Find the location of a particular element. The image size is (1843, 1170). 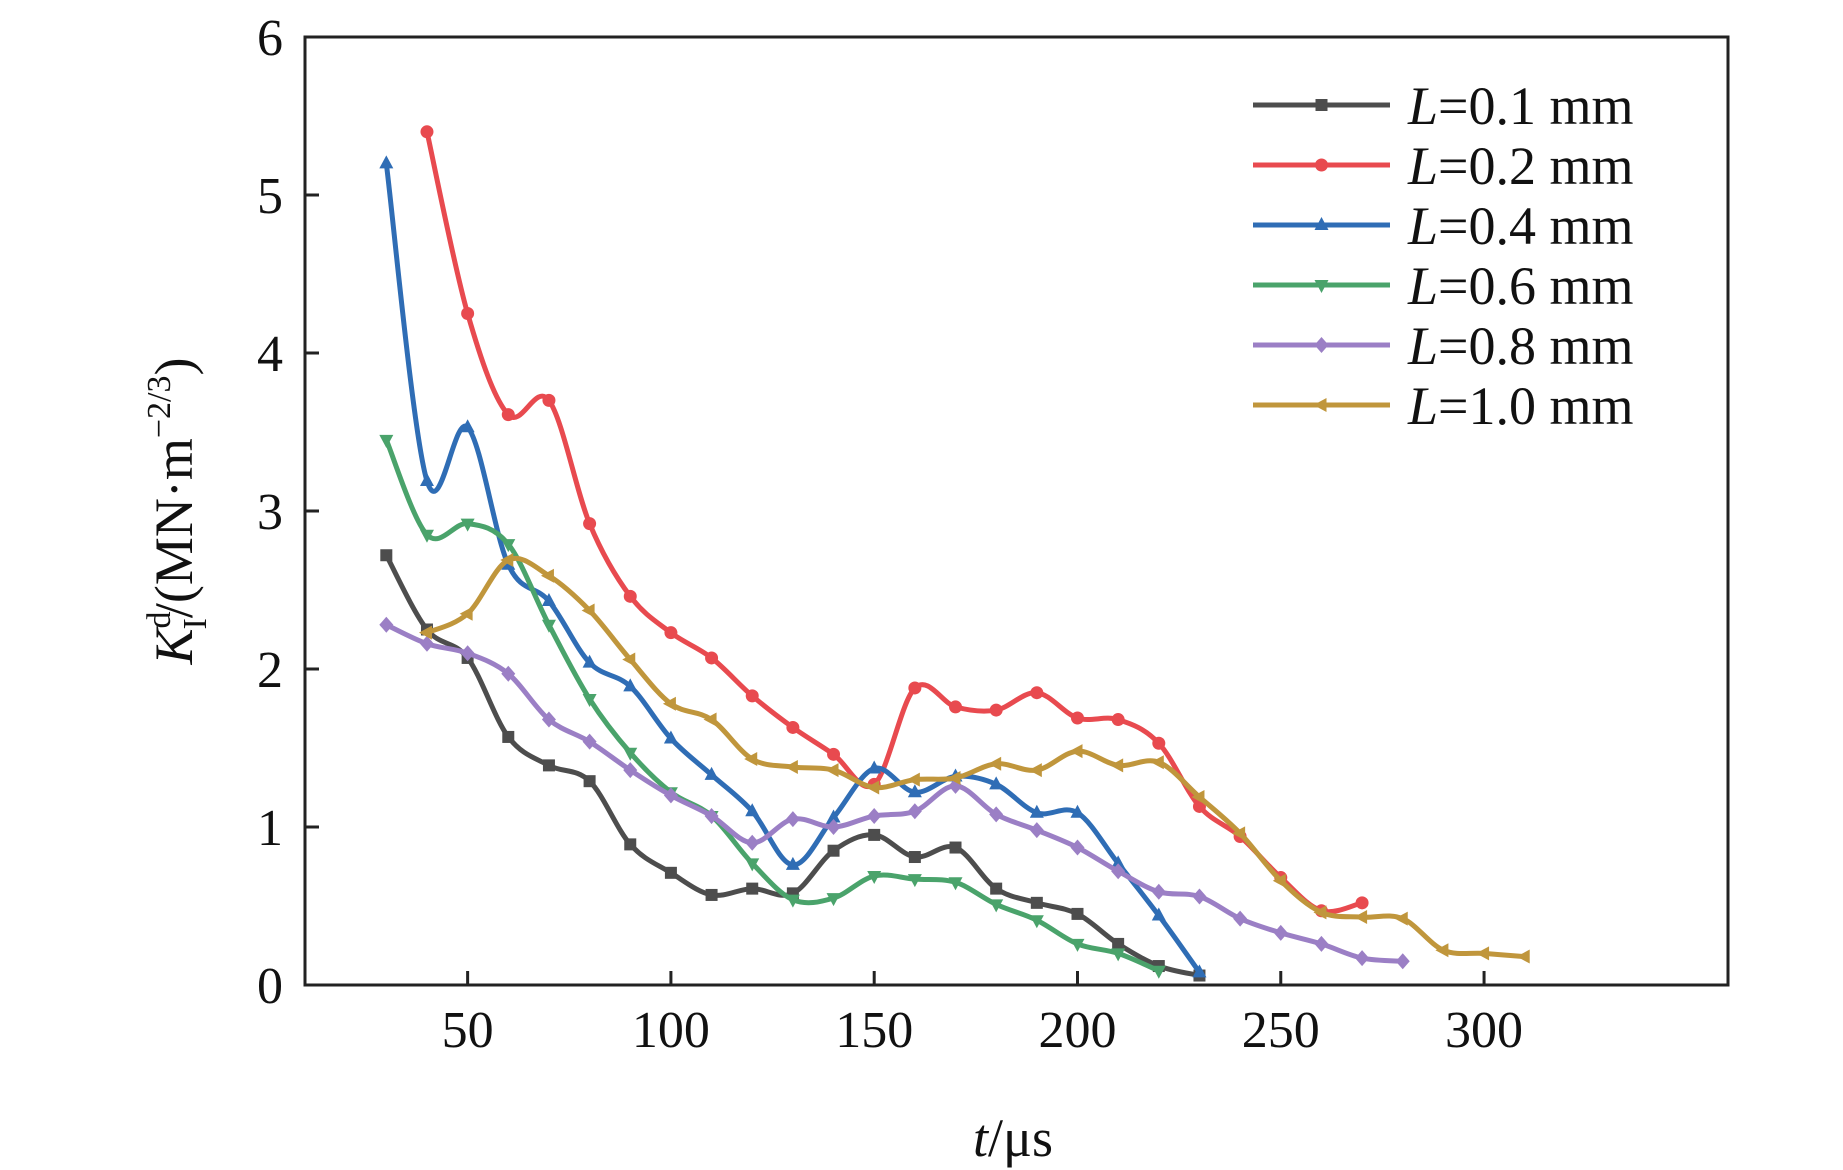

y-tick-label-1: 1 is located at coordinates (270, 828).